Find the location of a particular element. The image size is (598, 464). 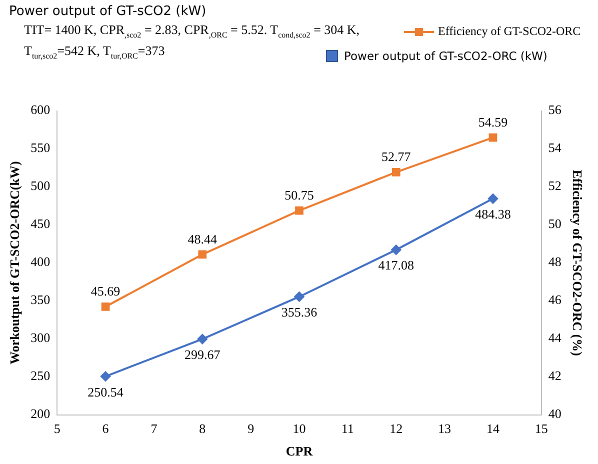

y-tick-label: 450 is located at coordinates (40, 224).